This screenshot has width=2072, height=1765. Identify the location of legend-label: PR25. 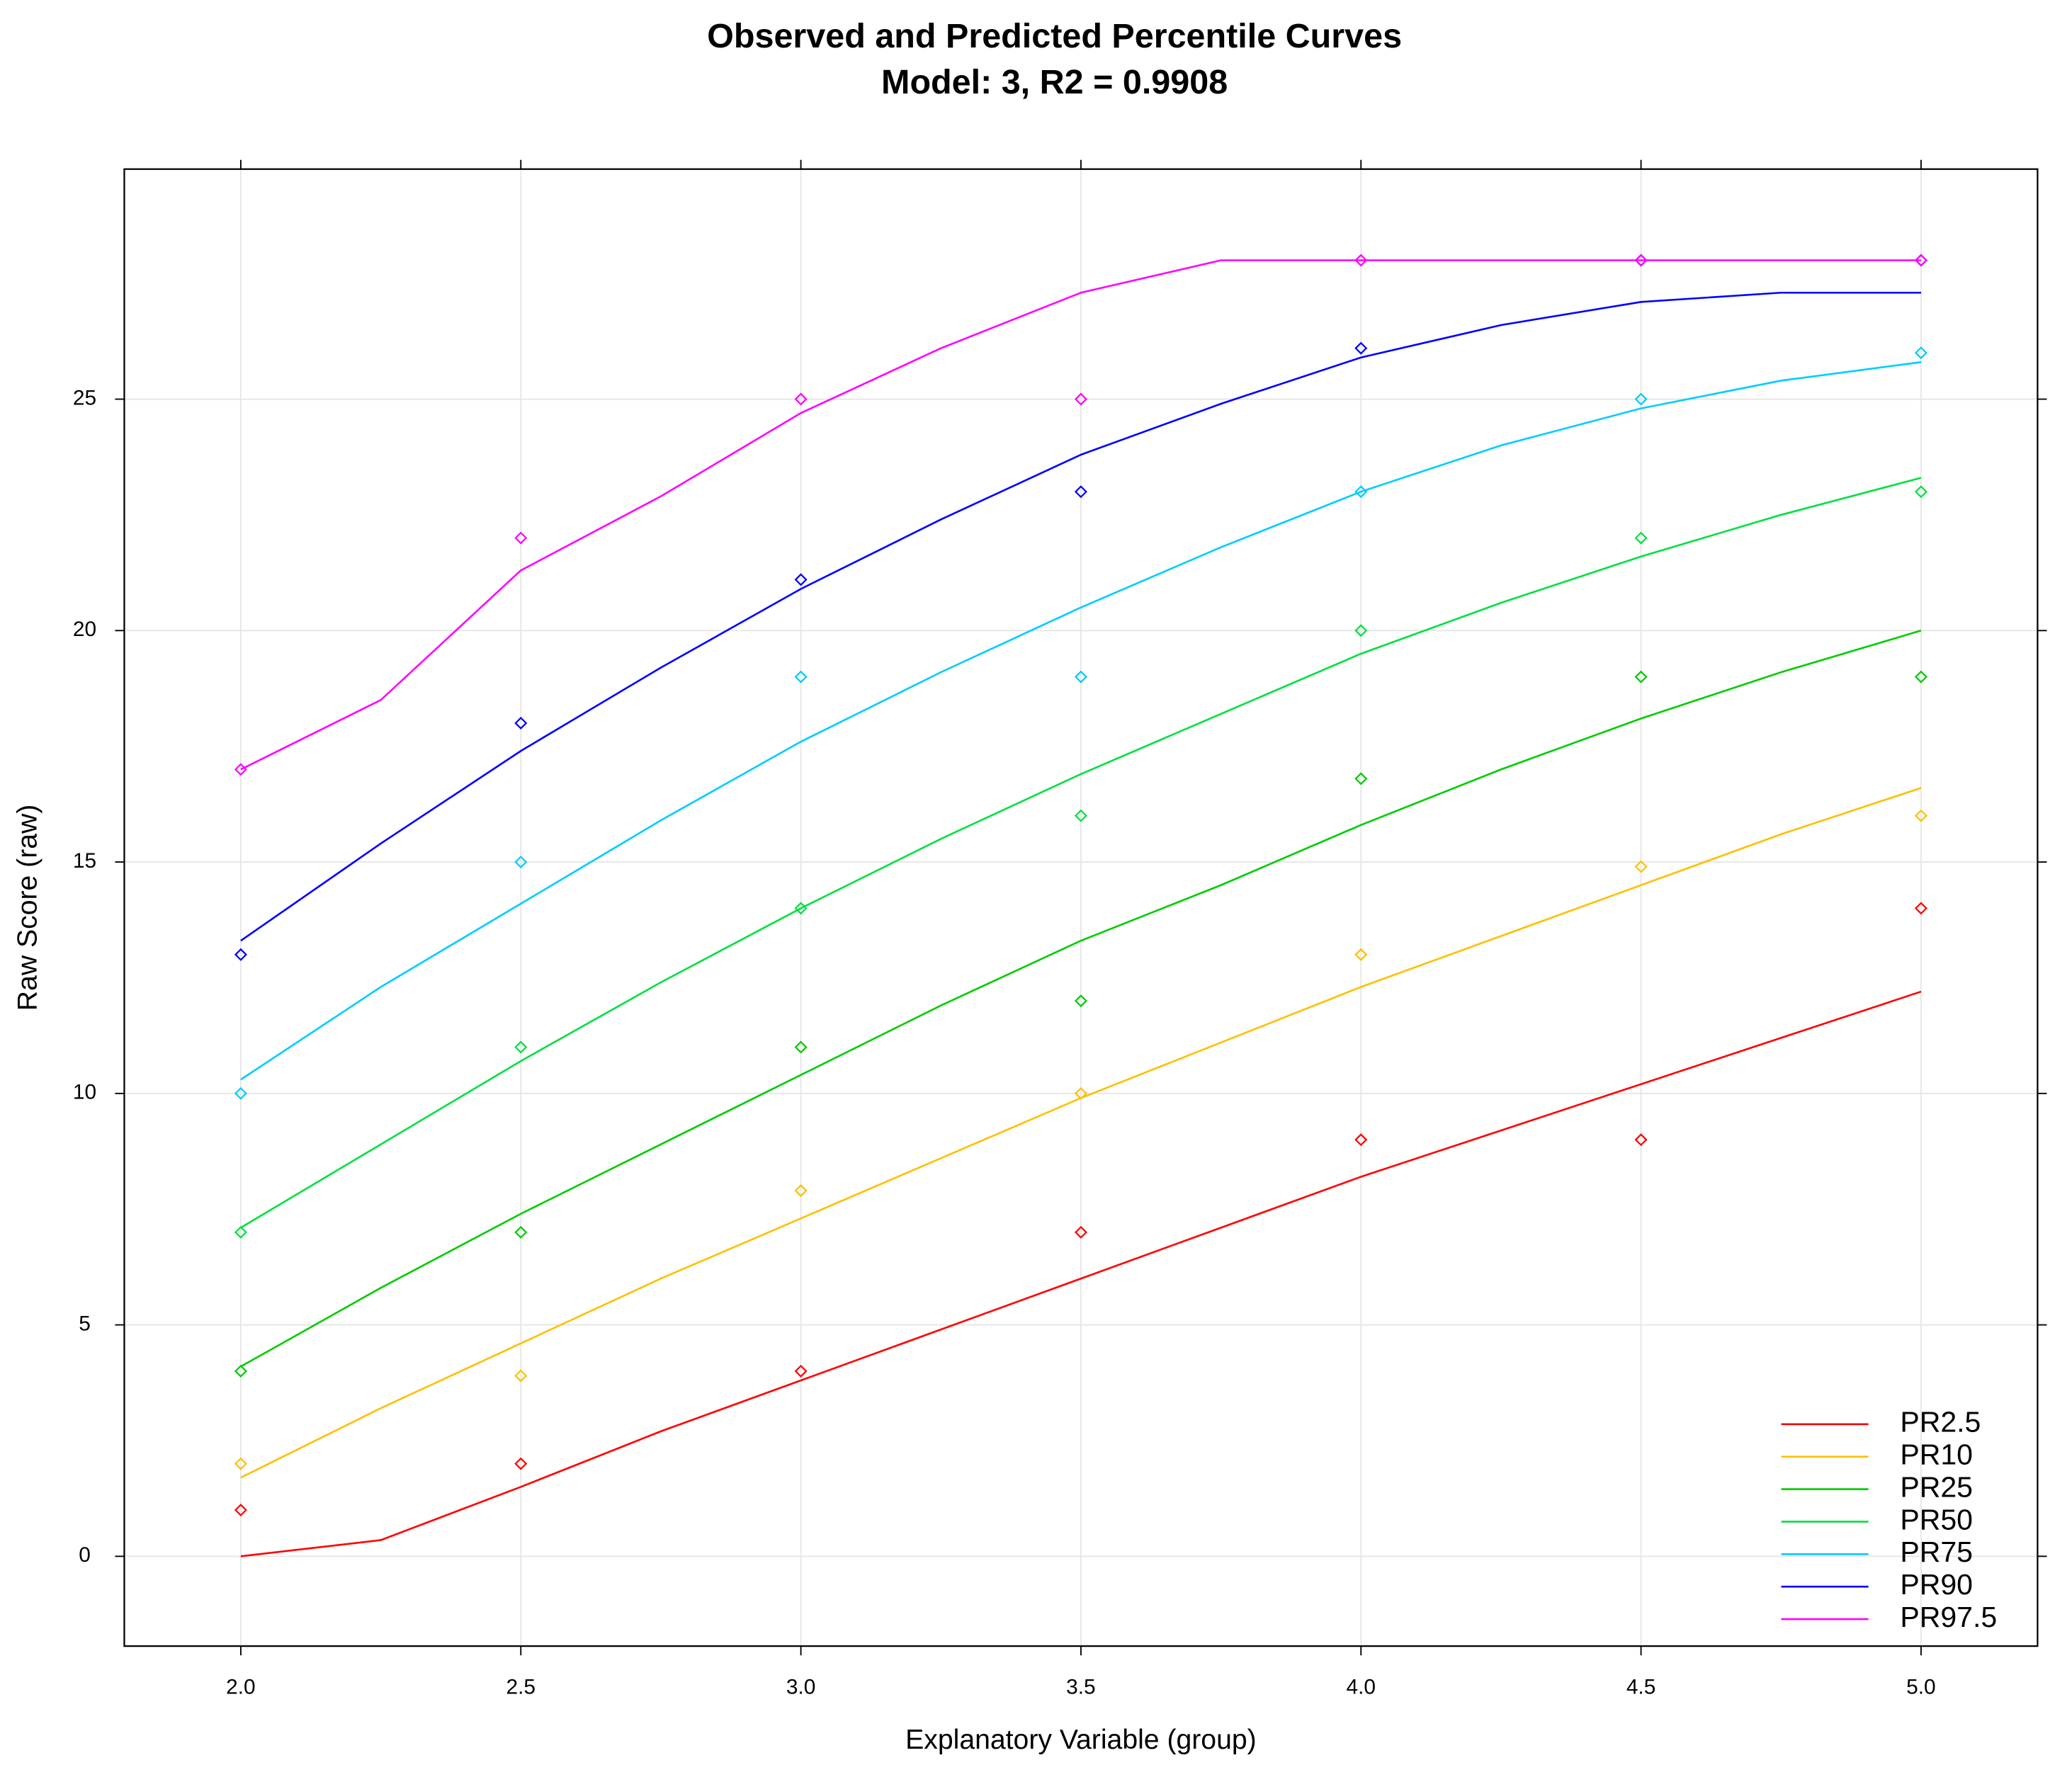
(1936, 1486).